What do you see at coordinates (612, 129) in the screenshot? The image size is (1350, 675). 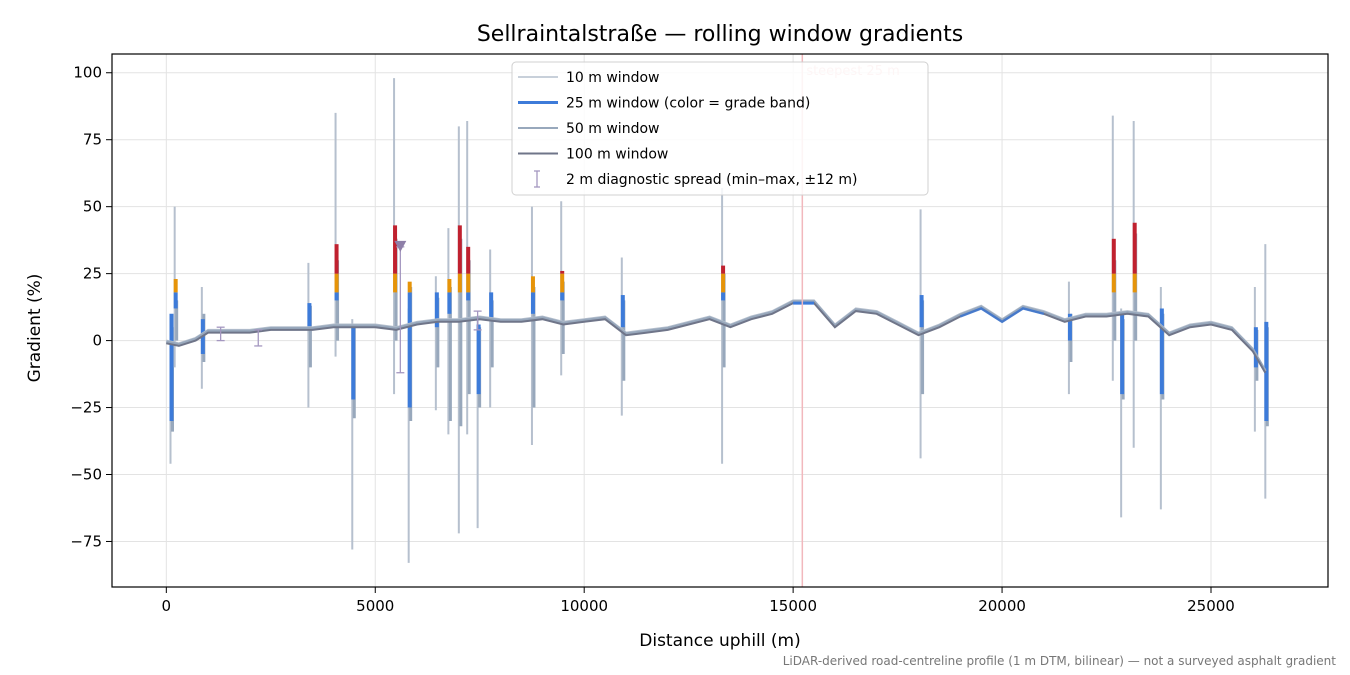 I see `legend-label: 50 m window` at bounding box center [612, 129].